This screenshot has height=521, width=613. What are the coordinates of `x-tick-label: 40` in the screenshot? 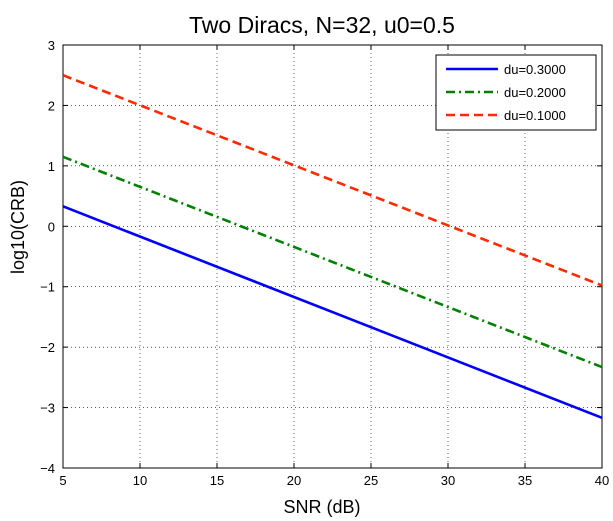 It's located at (602, 480).